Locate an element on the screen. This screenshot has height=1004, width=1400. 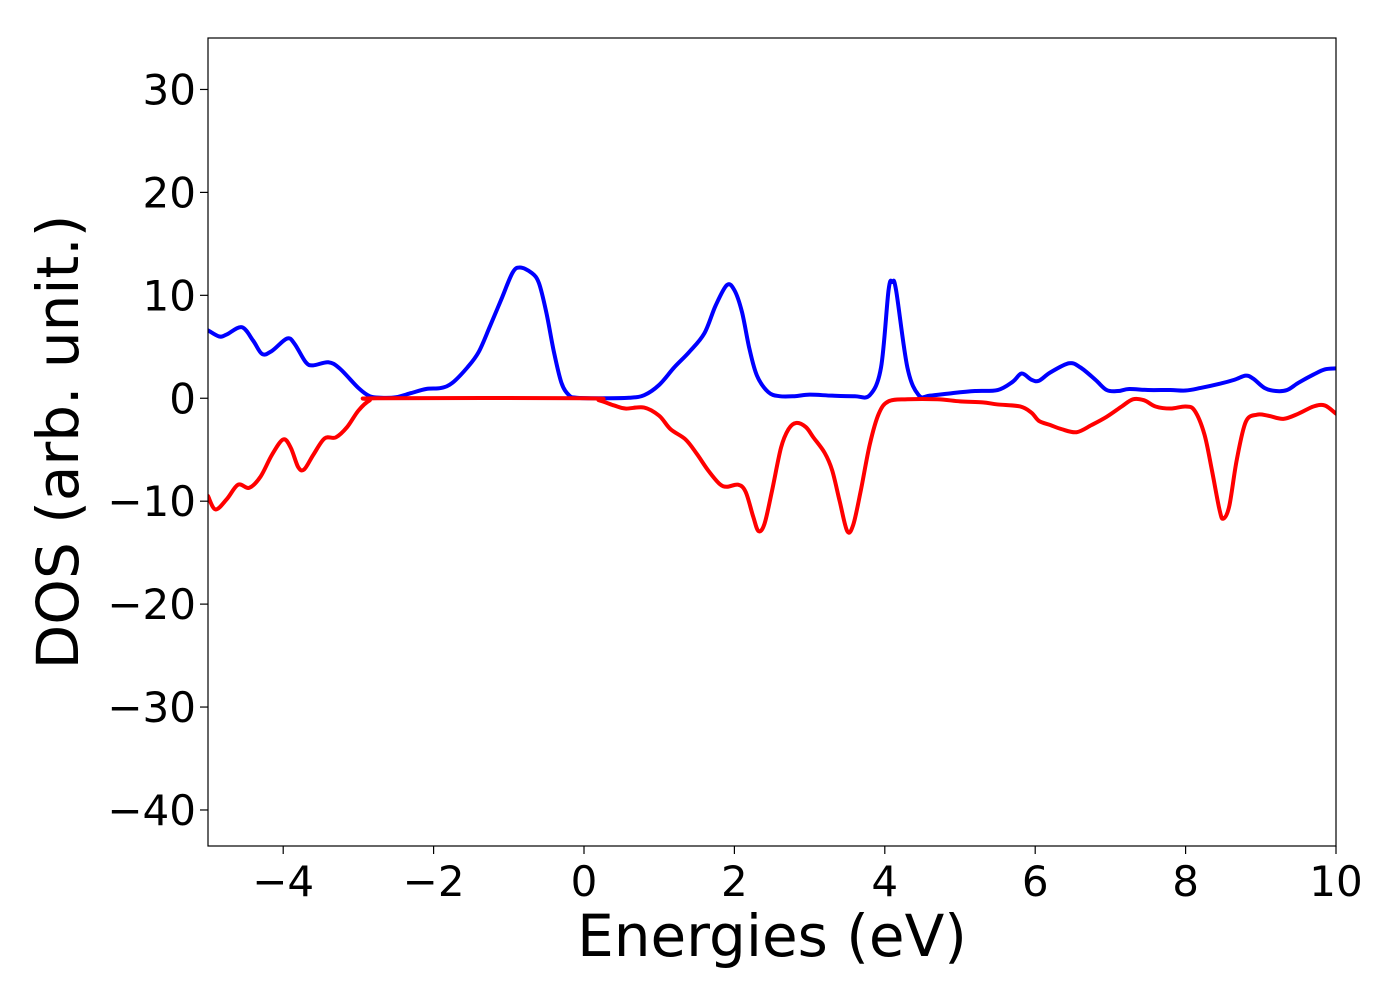
series-line-blue is located at coordinates (772, 333).